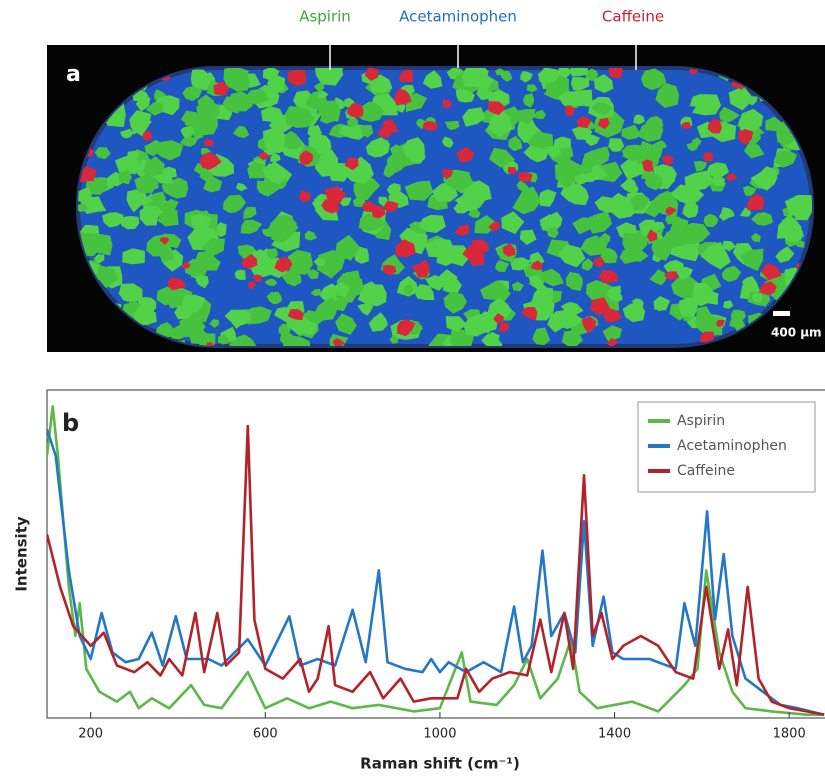  Describe the element at coordinates (22, 554) in the screenshot. I see `y-axis-label: Intensity` at that location.